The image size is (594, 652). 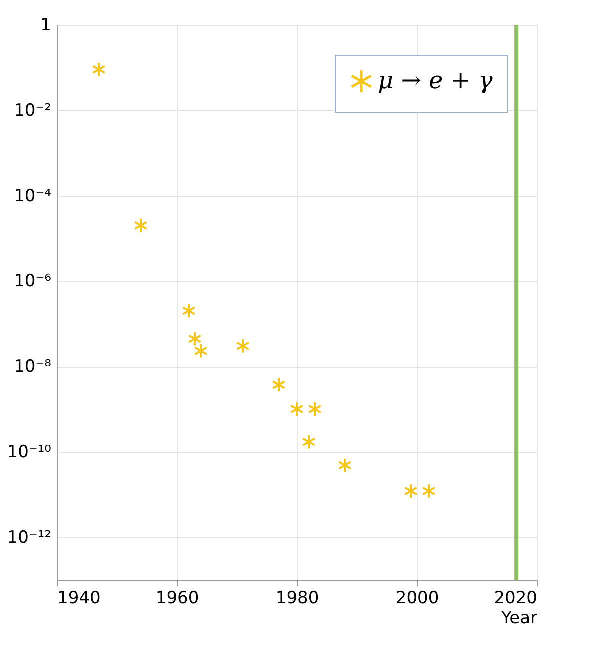 I want to click on x-tick-label: 1940, so click(x=79, y=598).